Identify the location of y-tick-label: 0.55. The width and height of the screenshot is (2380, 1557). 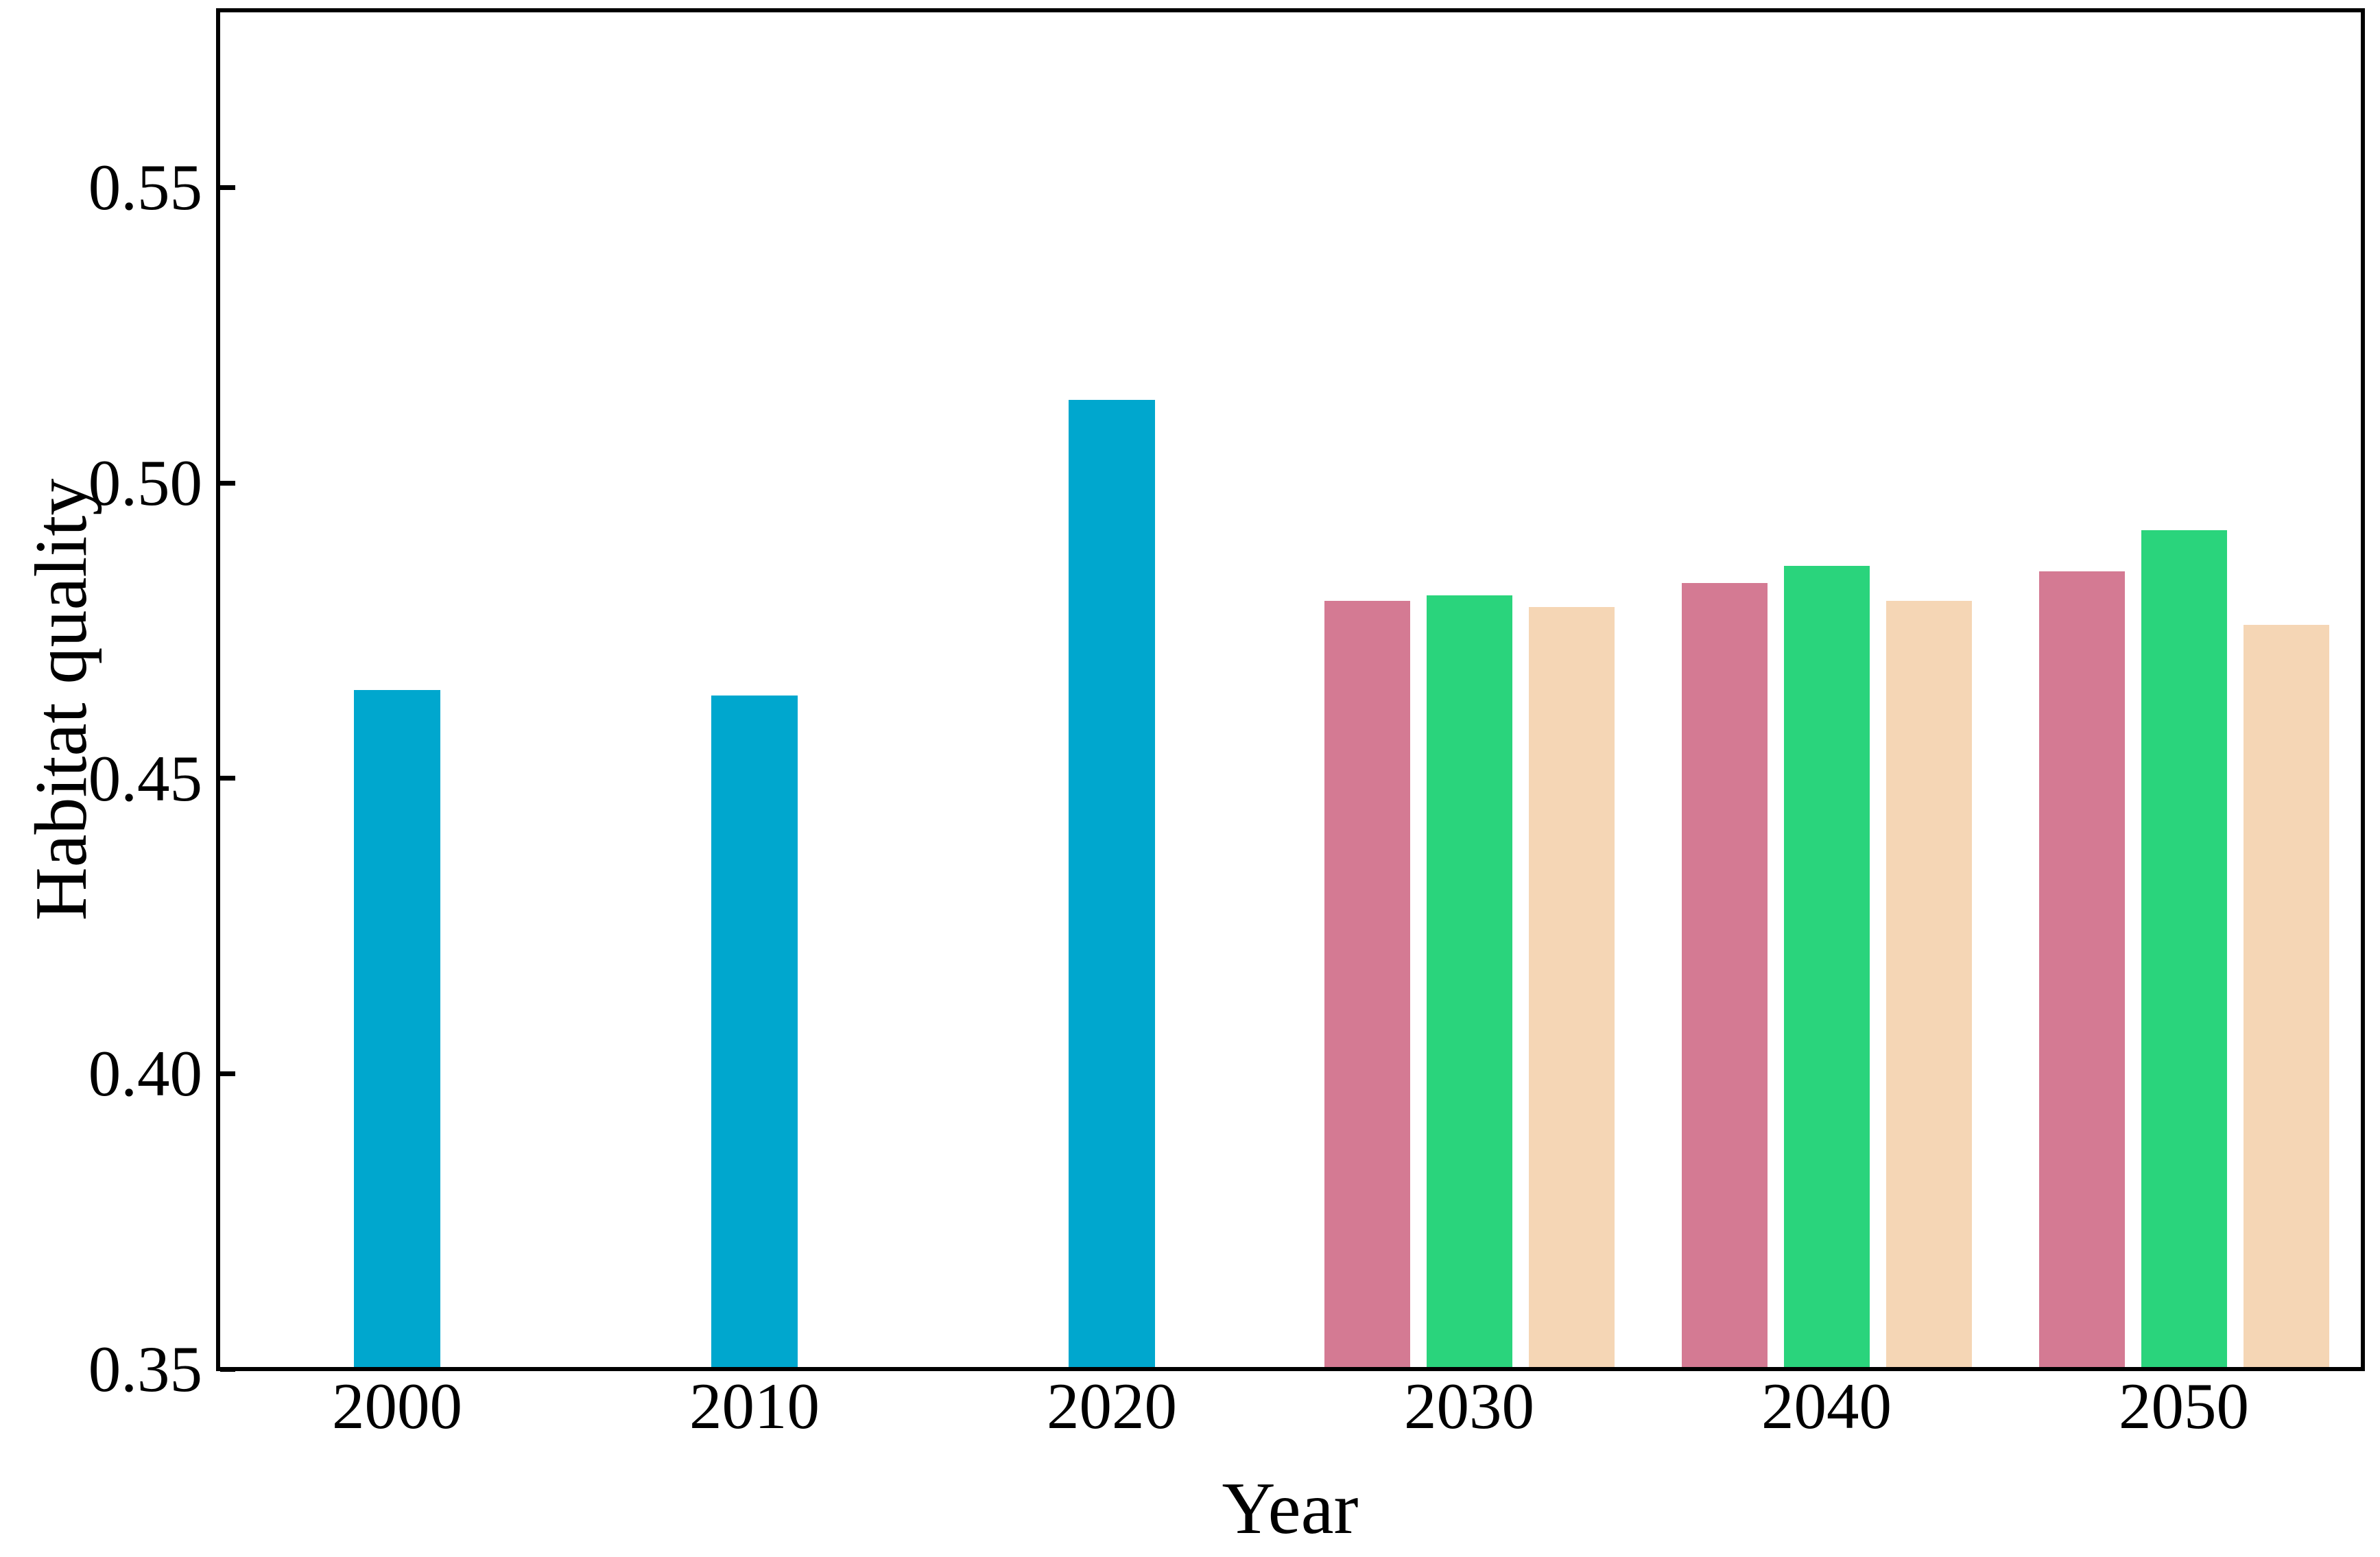
(145, 187).